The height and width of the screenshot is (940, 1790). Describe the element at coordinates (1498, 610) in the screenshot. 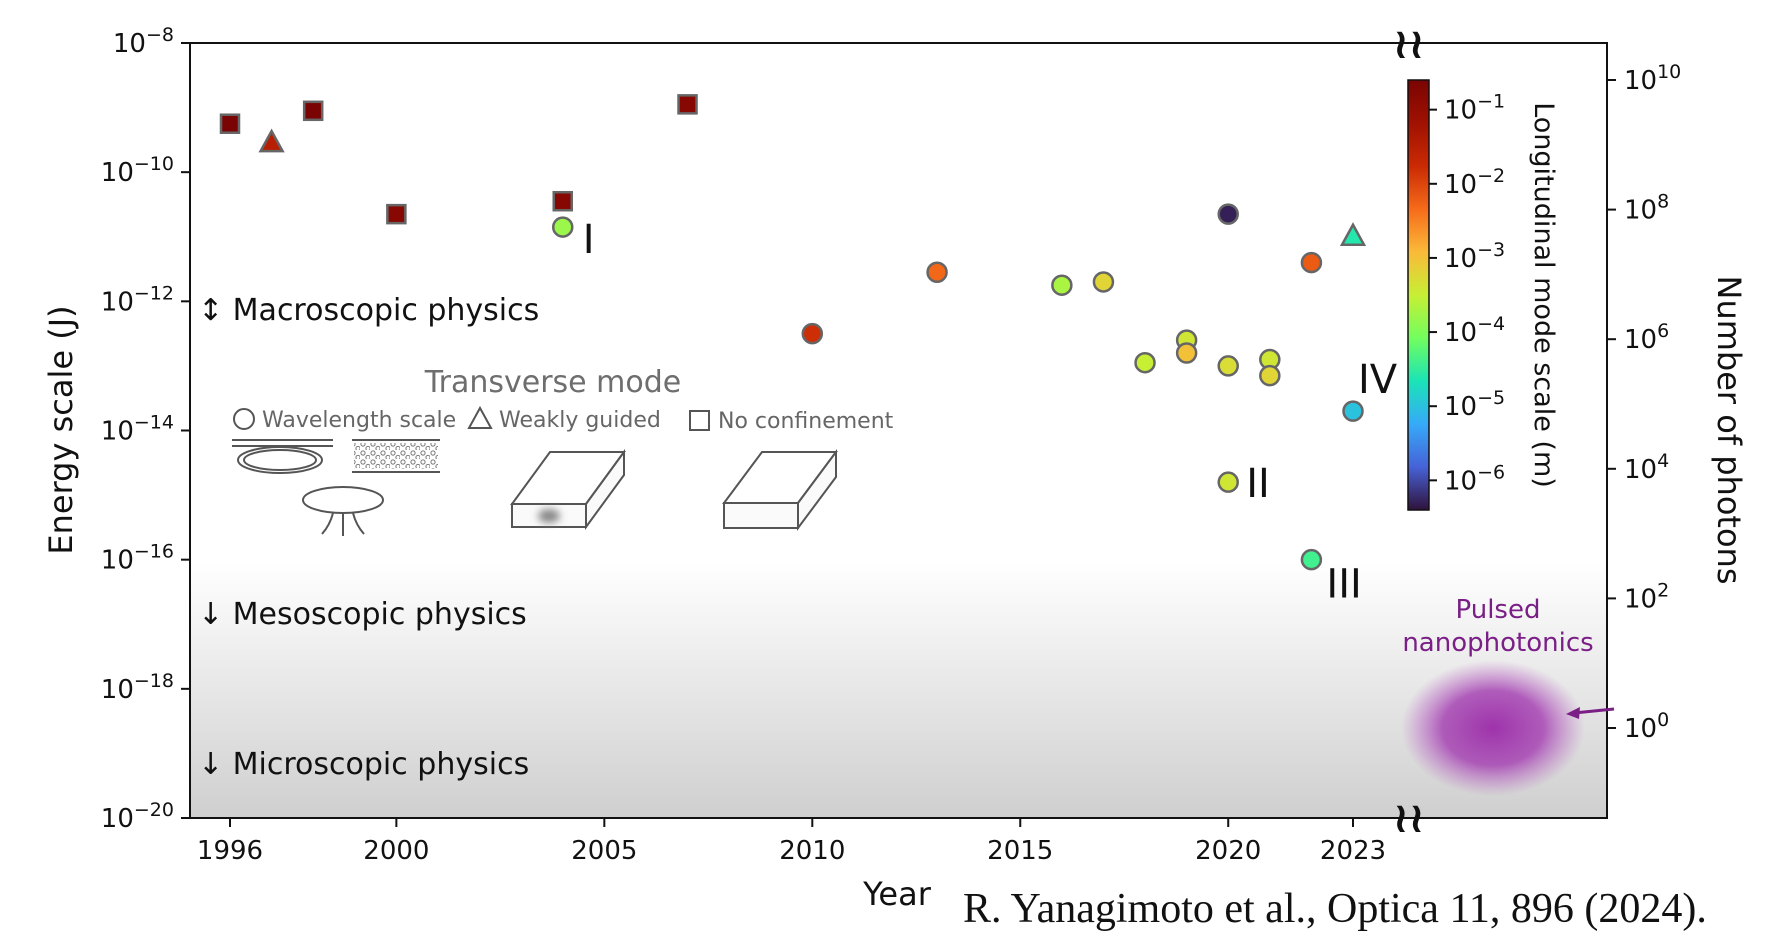

I see `pulsed-label-line1: Pulsed` at that location.